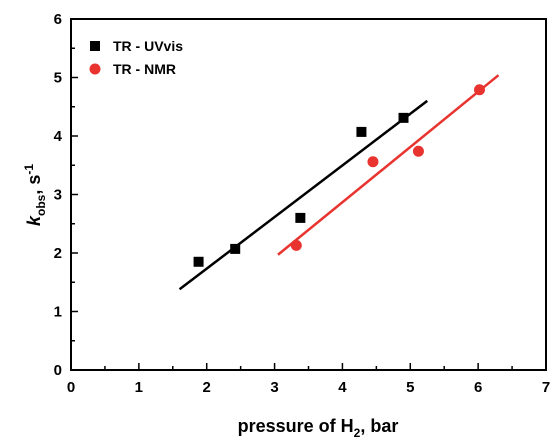 The image size is (555, 441). Describe the element at coordinates (379, 426) in the screenshot. I see `x-axis-title-tail: , bar` at that location.